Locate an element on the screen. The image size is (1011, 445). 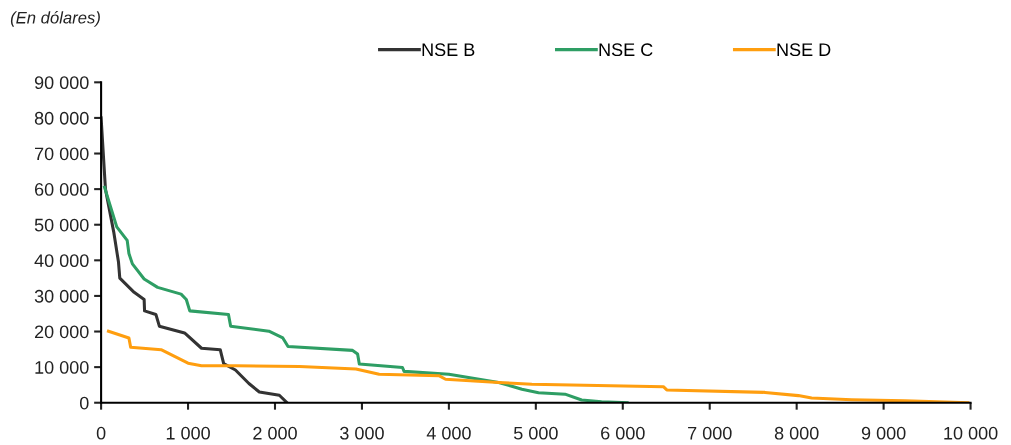
y-tick-label: 30 000 is located at coordinates (61, 296).